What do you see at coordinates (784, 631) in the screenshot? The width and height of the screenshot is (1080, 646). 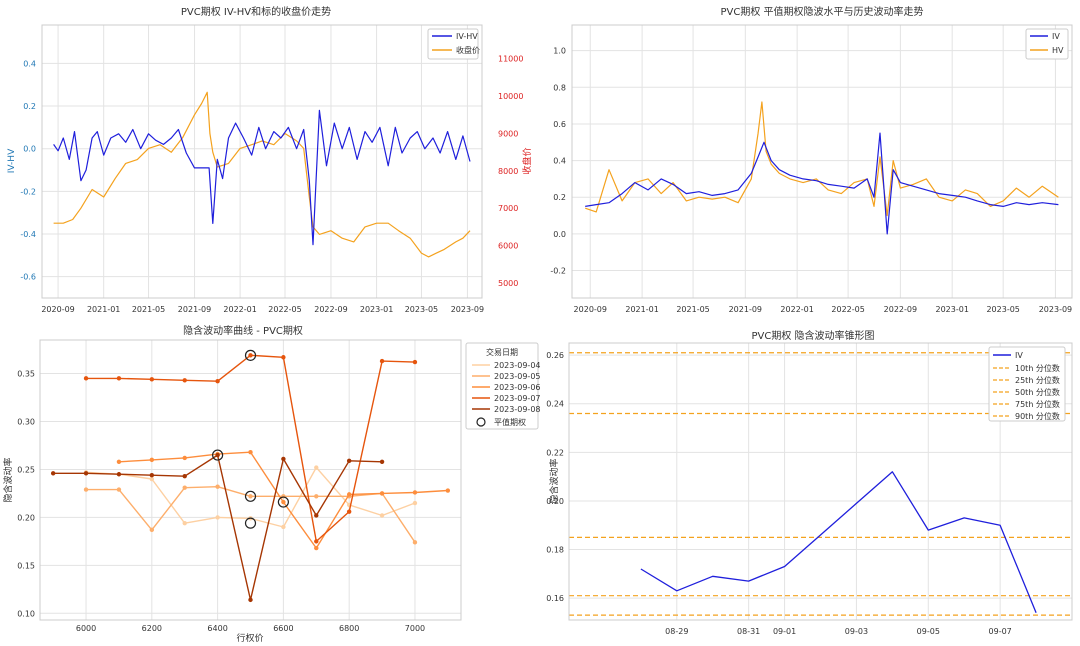 I see `chart-4-x-tick-label: 09-01` at bounding box center [784, 631].